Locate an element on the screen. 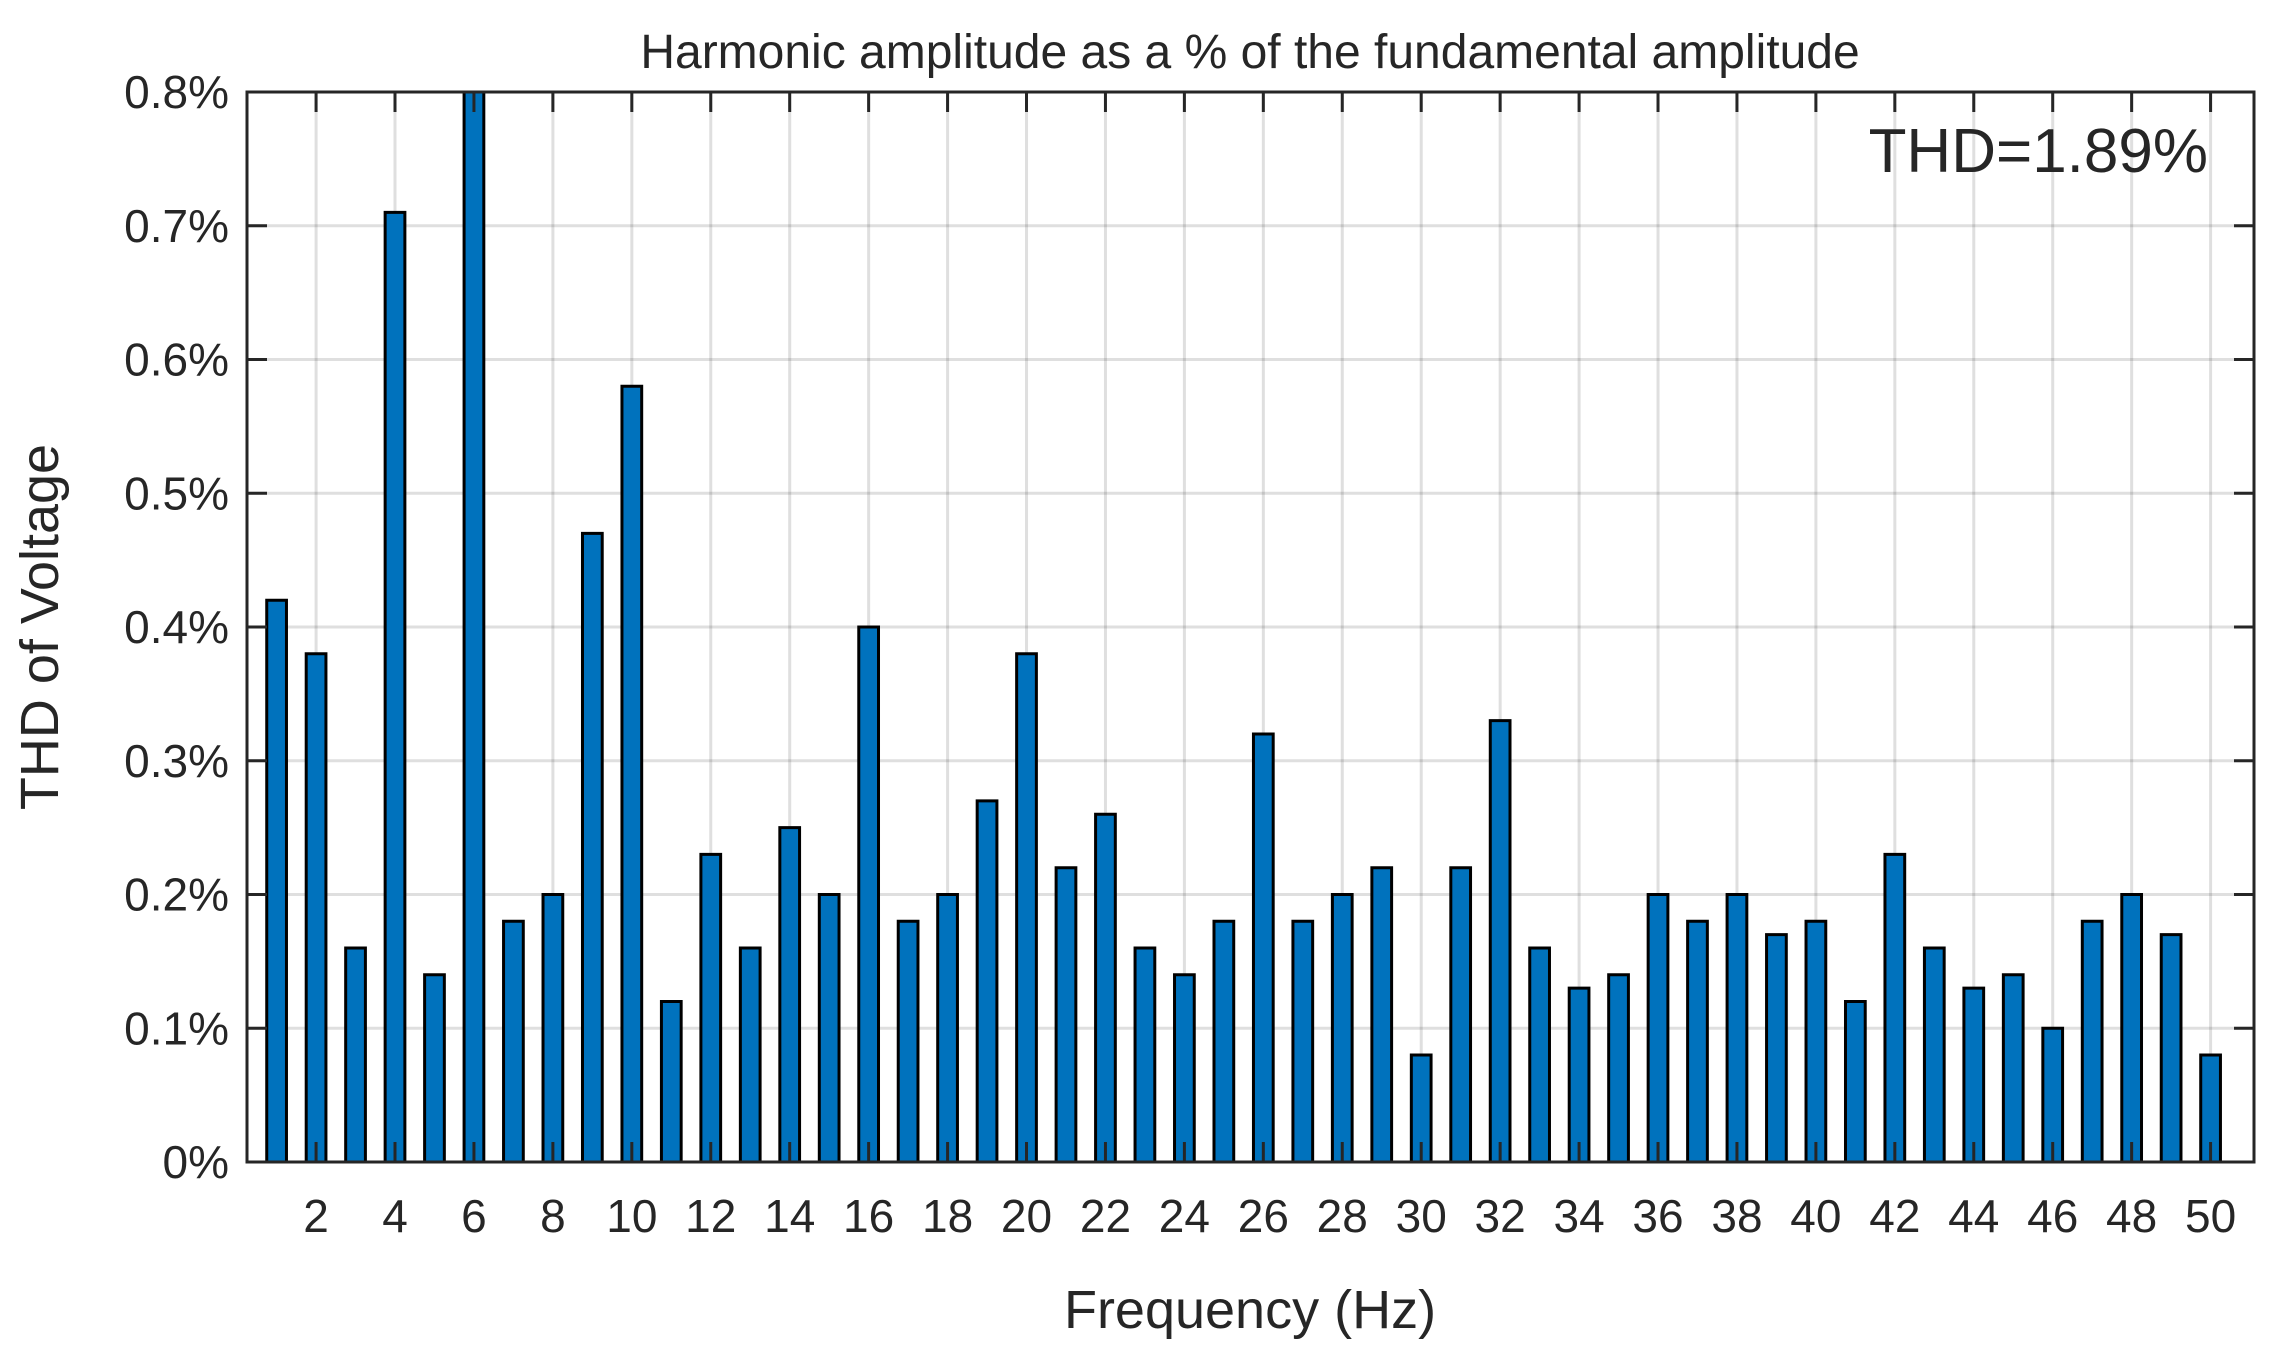 The width and height of the screenshot is (2276, 1355). thd-annotation: THD=1.89% is located at coordinates (2038, 151).